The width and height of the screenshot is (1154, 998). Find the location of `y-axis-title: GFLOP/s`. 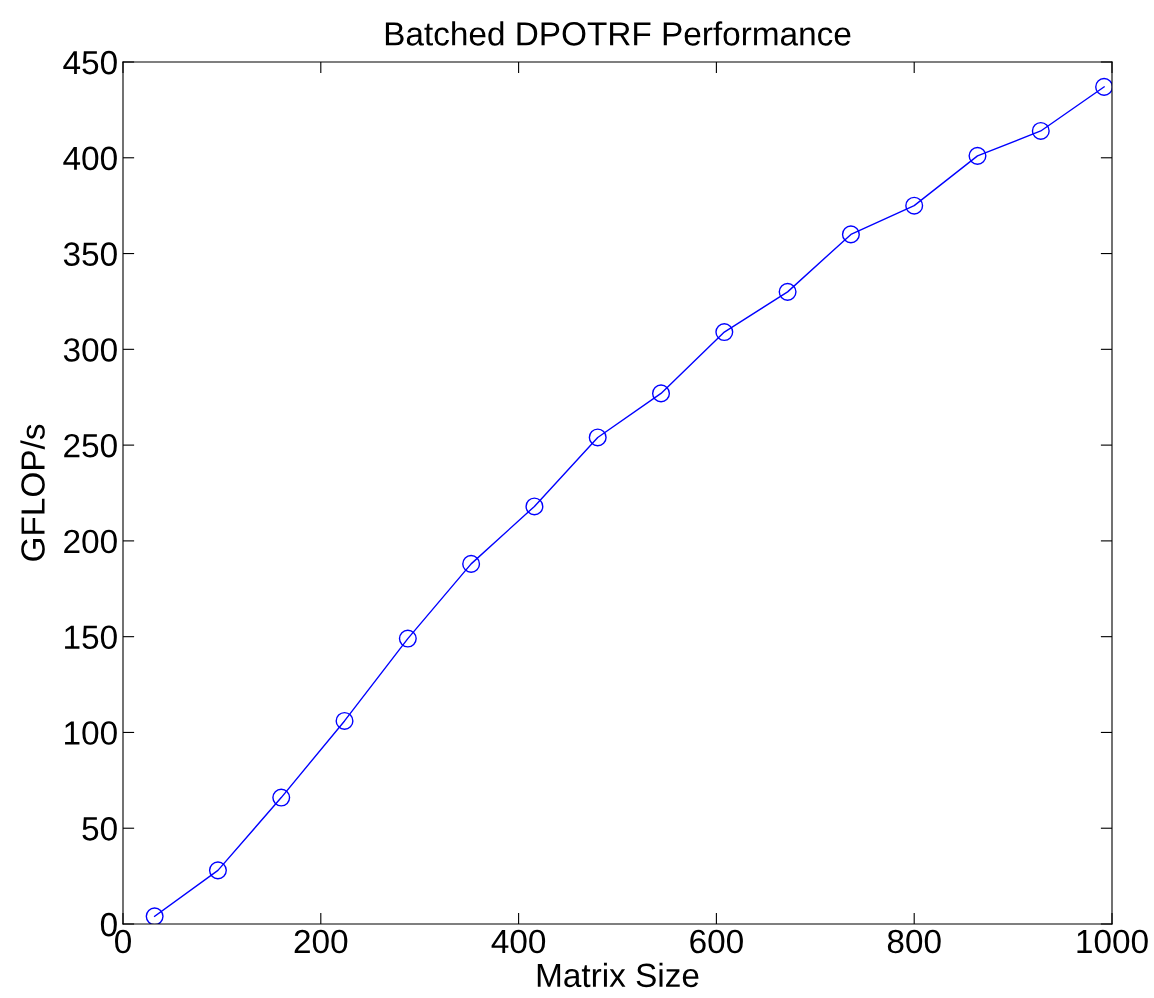

y-axis-title: GFLOP/s is located at coordinates (32, 492).